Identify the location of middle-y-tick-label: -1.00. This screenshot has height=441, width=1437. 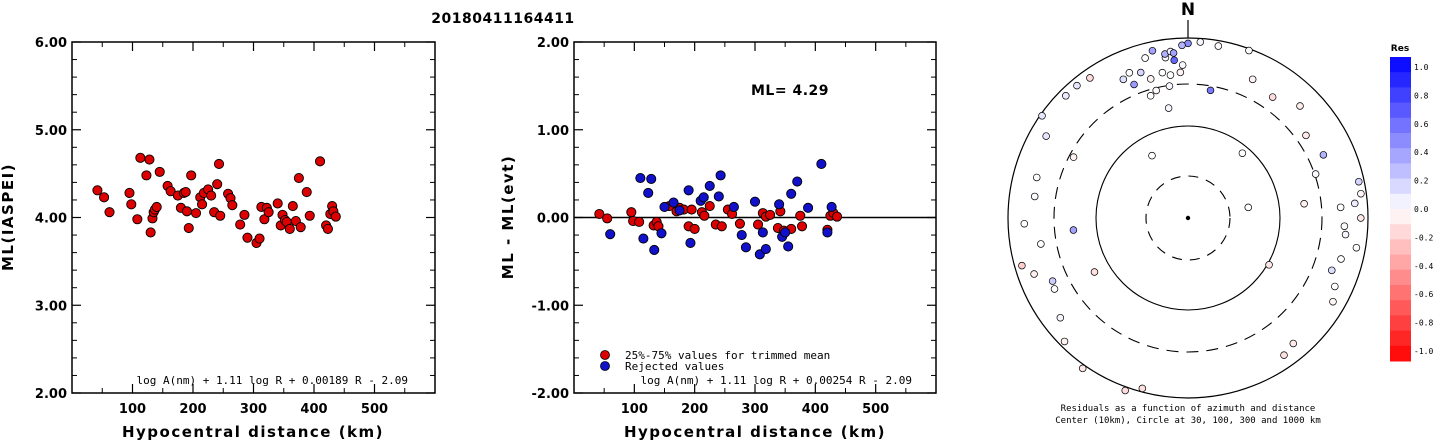
(550, 306).